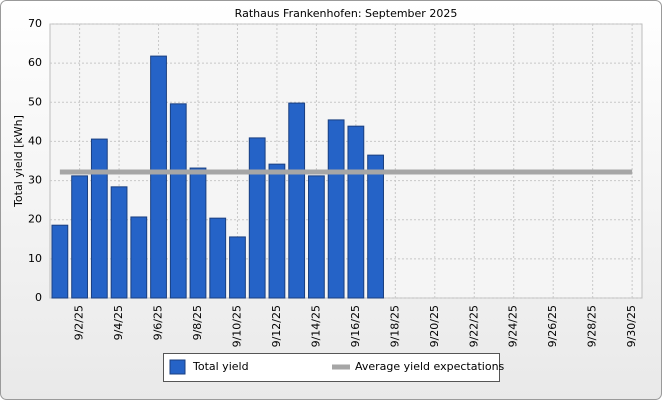 The image size is (662, 404). I want to click on x-tick-label: 9/20/25, so click(434, 326).